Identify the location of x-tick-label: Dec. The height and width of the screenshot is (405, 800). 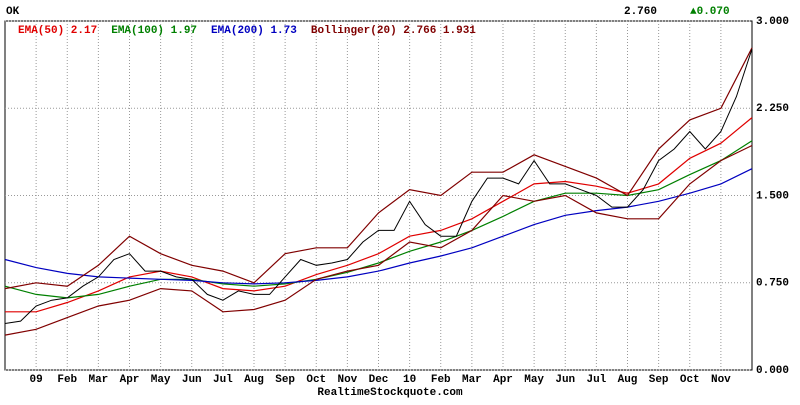
(379, 380).